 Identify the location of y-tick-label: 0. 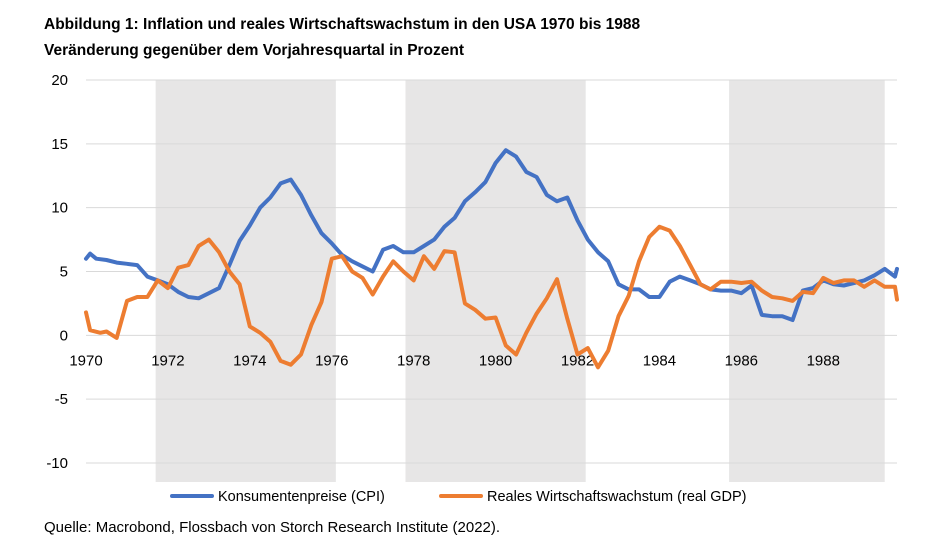
(64, 335).